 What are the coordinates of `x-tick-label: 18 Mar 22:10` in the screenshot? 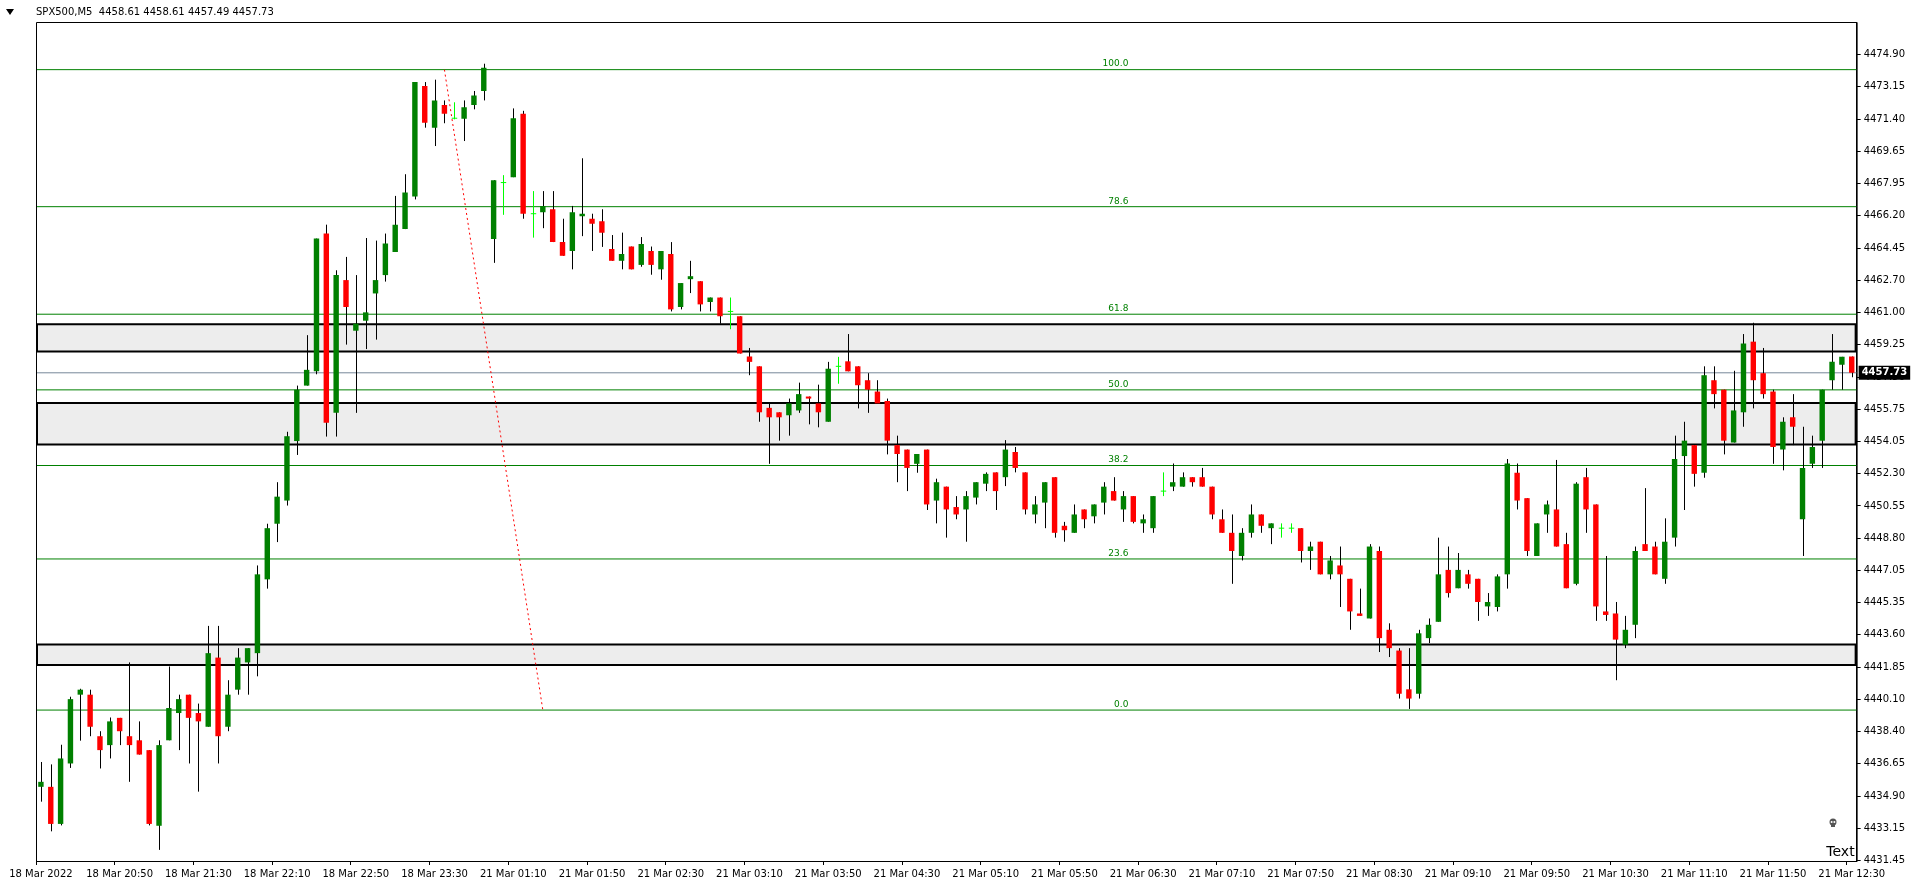 It's located at (277, 873).